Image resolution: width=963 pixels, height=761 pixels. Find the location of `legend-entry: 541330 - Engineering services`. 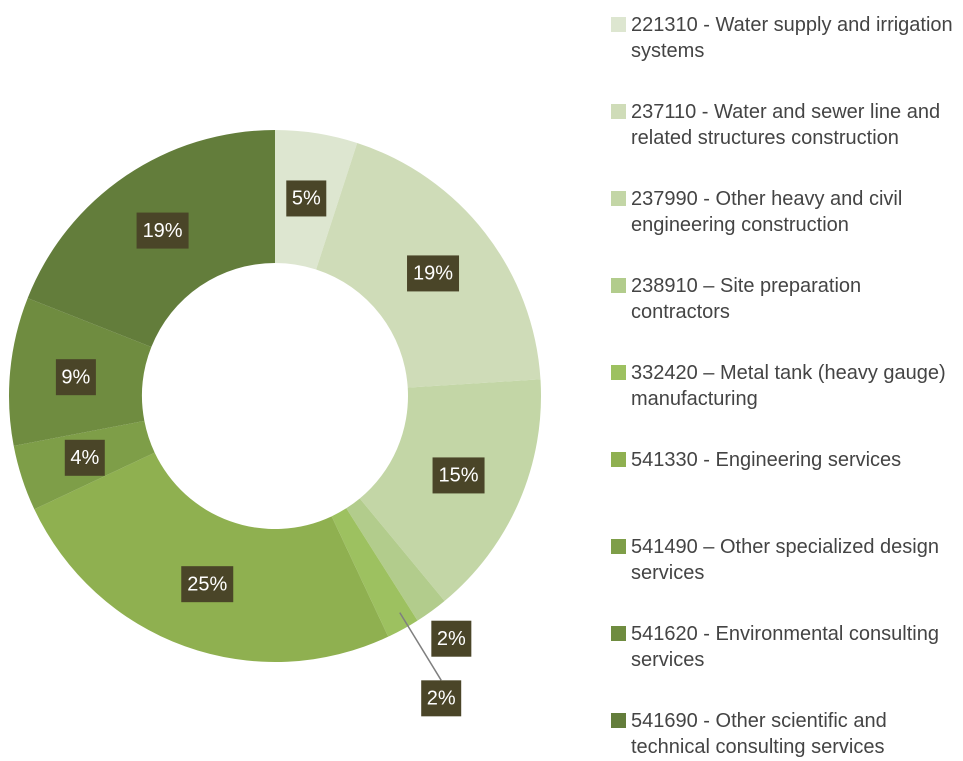

legend-entry: 541330 - Engineering services is located at coordinates (787, 460).